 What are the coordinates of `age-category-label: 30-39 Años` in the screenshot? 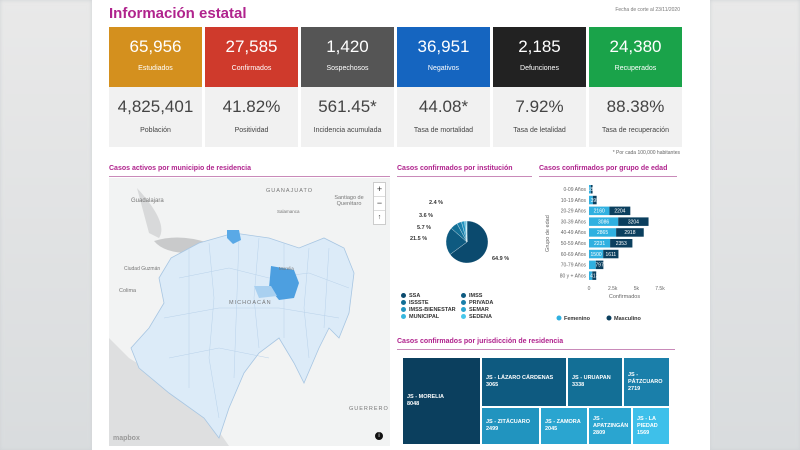 It's located at (574, 222).